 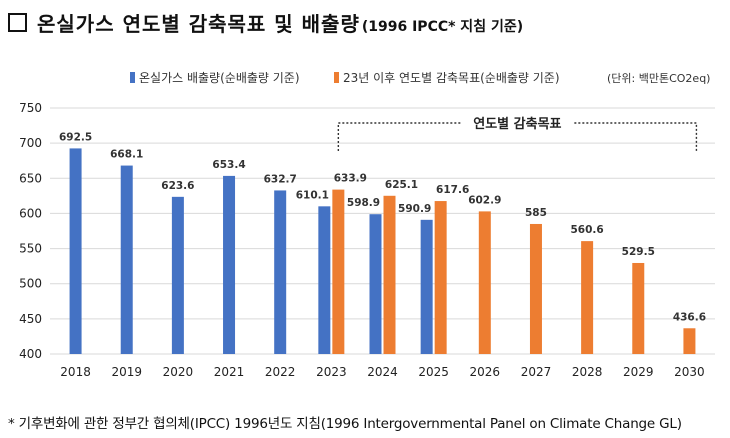 I want to click on data-label-emissions-2018: 692.5, so click(x=75, y=137).